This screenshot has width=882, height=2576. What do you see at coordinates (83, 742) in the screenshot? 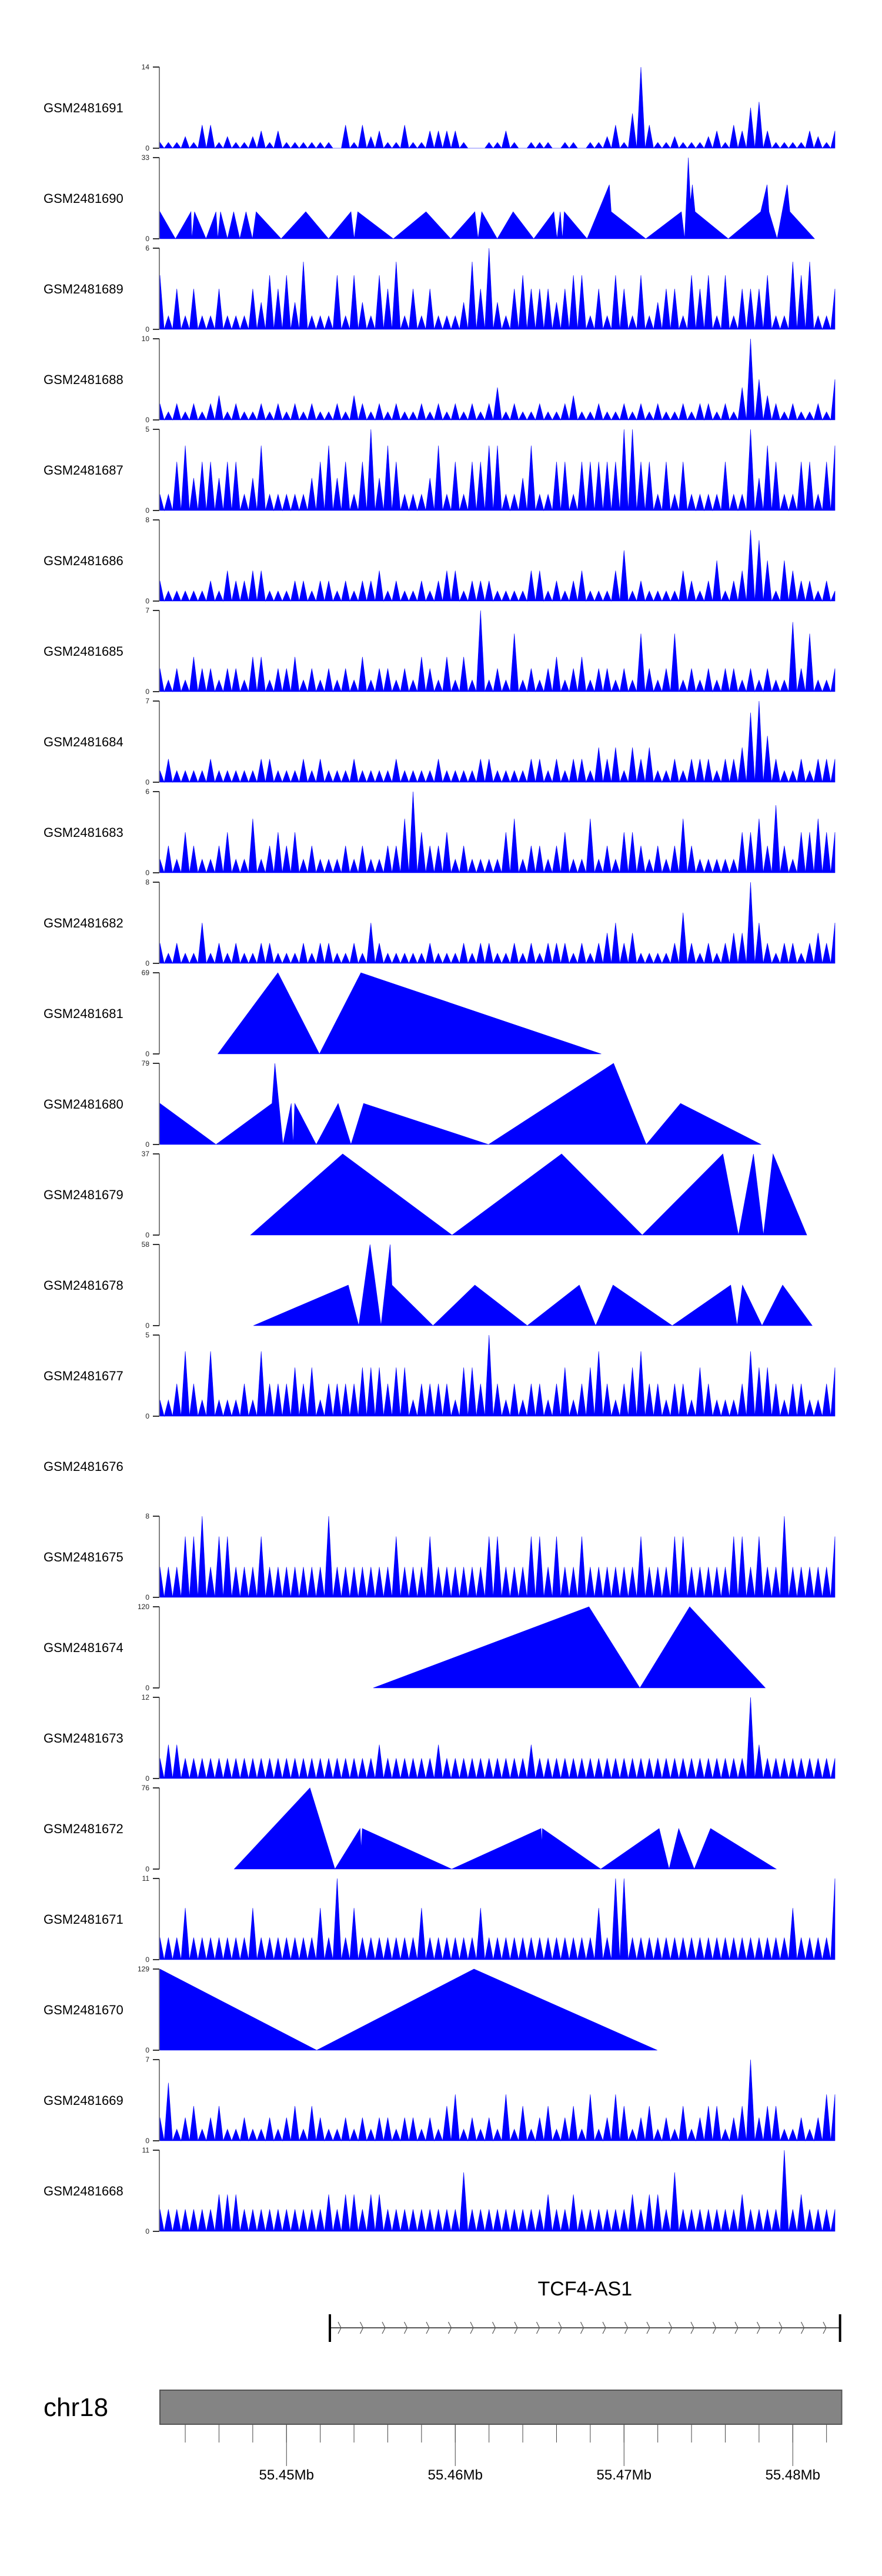
I see `track-label: GSM2481684` at bounding box center [83, 742].